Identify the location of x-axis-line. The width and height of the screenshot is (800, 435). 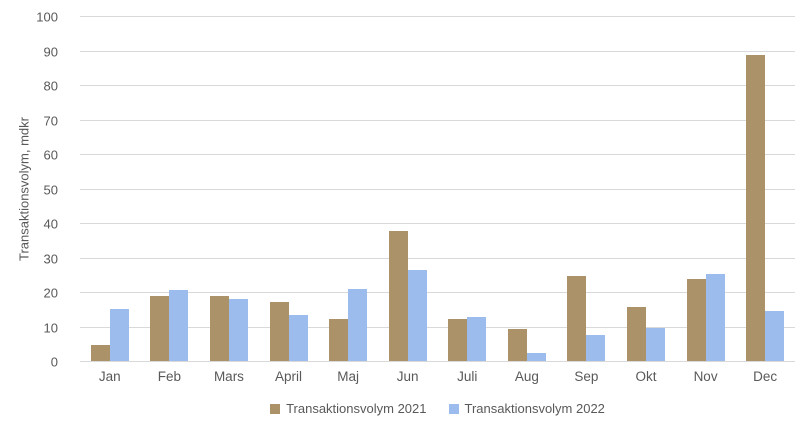
(437, 361).